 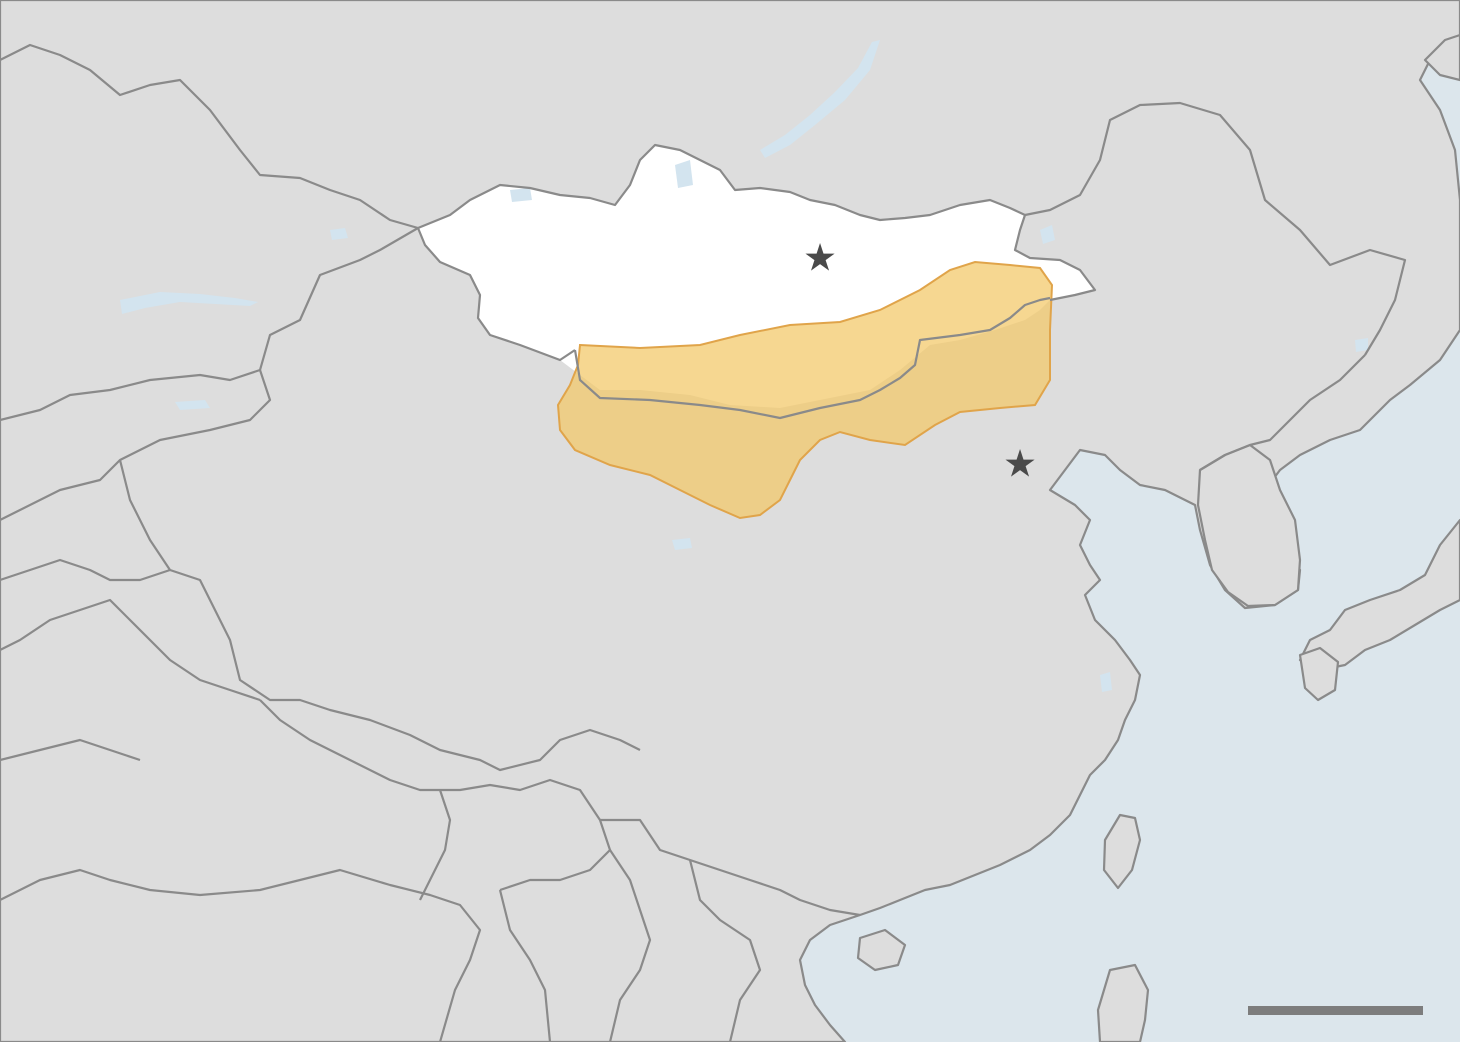 What do you see at coordinates (820, 258) in the screenshot?
I see `ulaanbaatar-marker: ★` at bounding box center [820, 258].